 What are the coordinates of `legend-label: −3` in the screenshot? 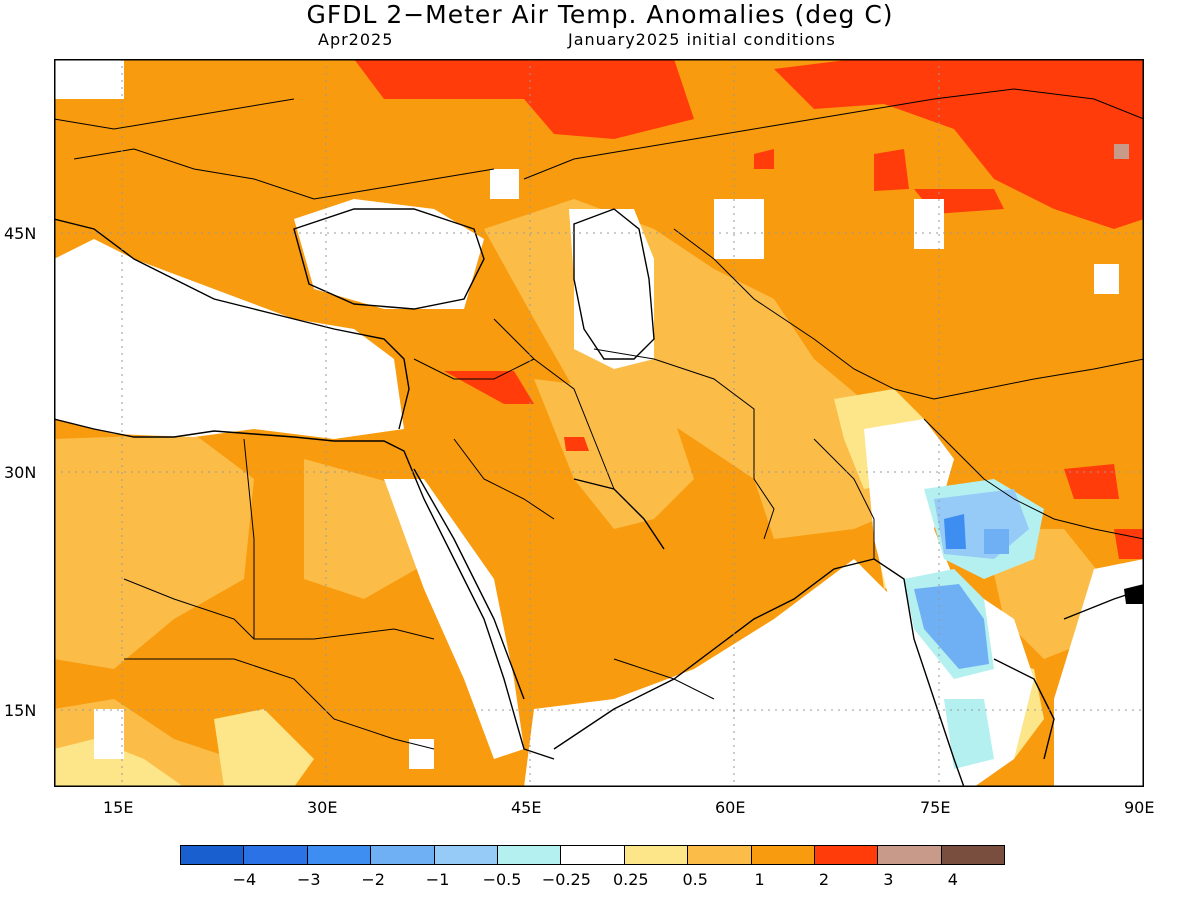 It's located at (309, 879).